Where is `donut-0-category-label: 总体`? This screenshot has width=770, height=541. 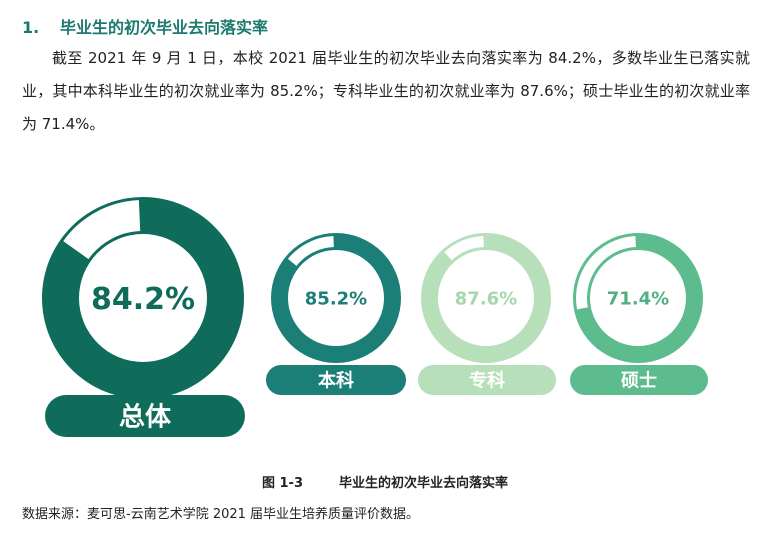
donut-0-category-label: 总体 is located at coordinates (145, 417).